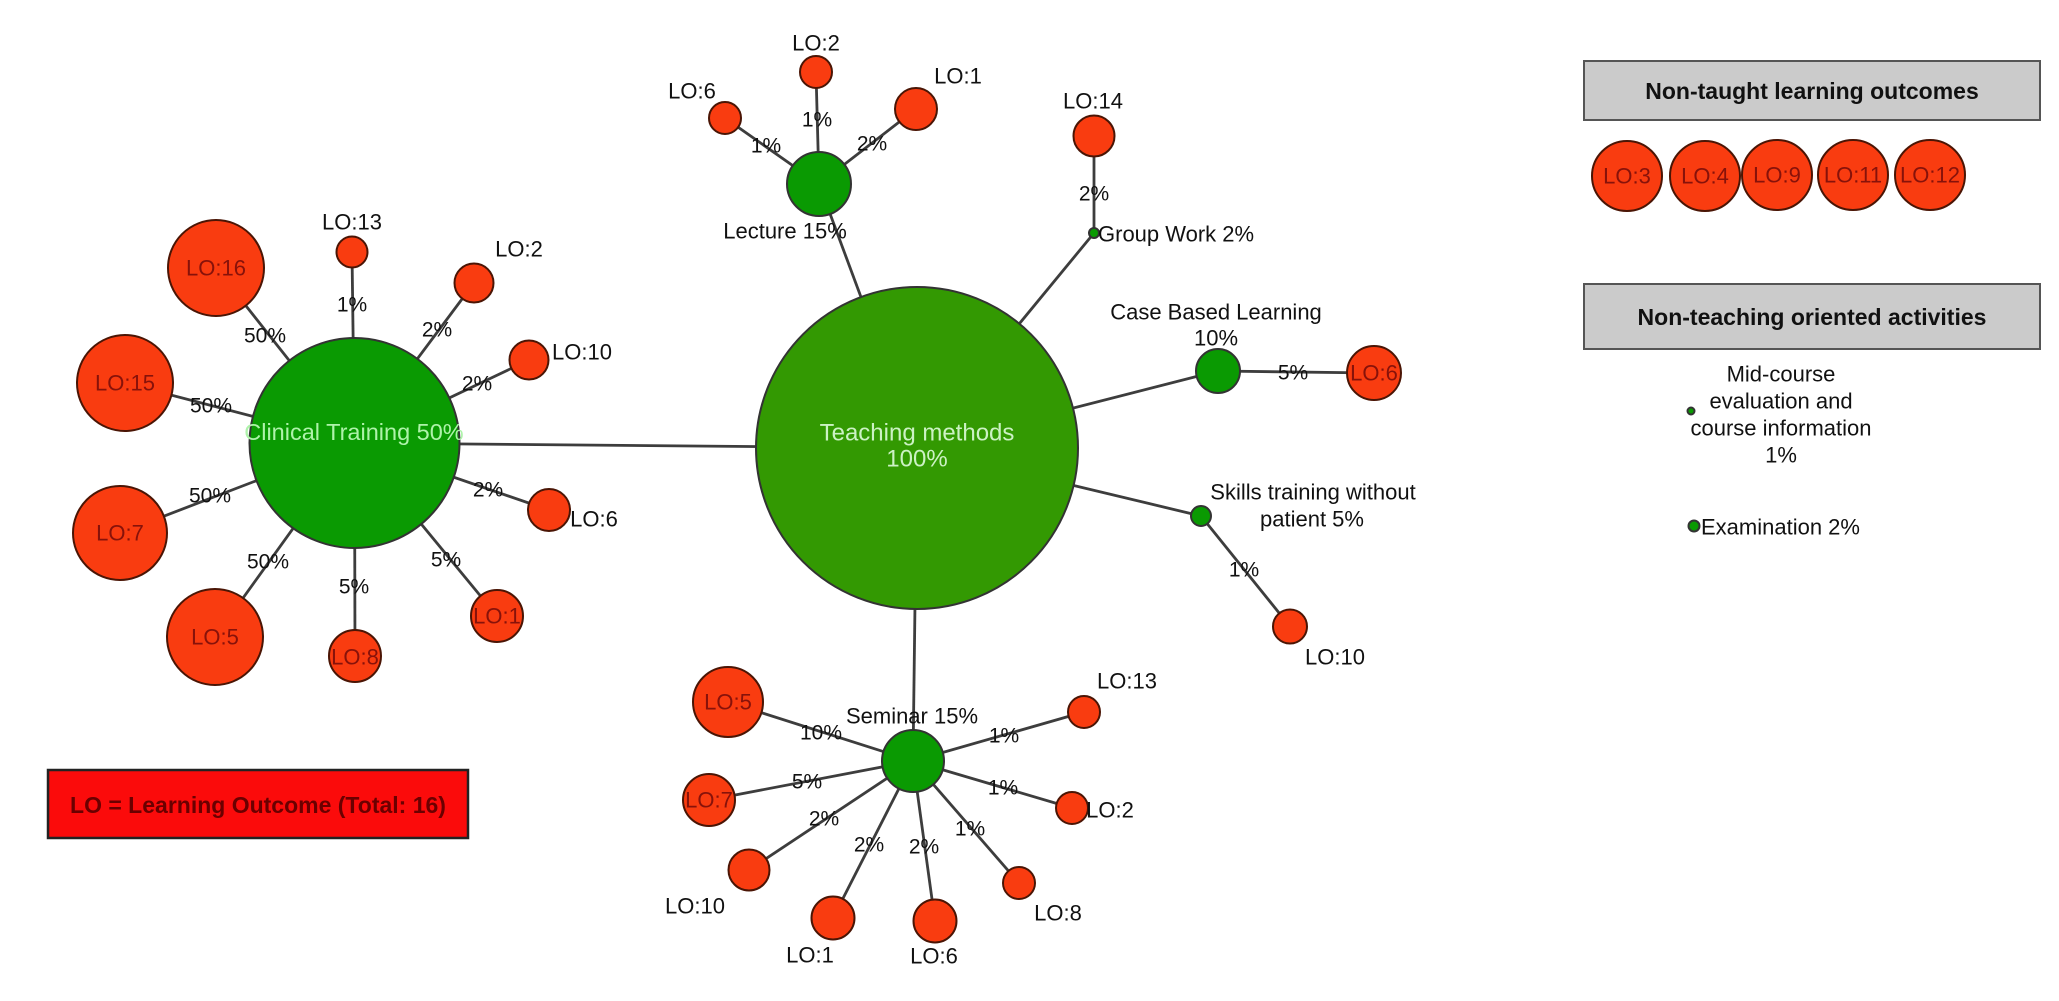  I want to click on svg-text: evaluation and, so click(1780, 401).